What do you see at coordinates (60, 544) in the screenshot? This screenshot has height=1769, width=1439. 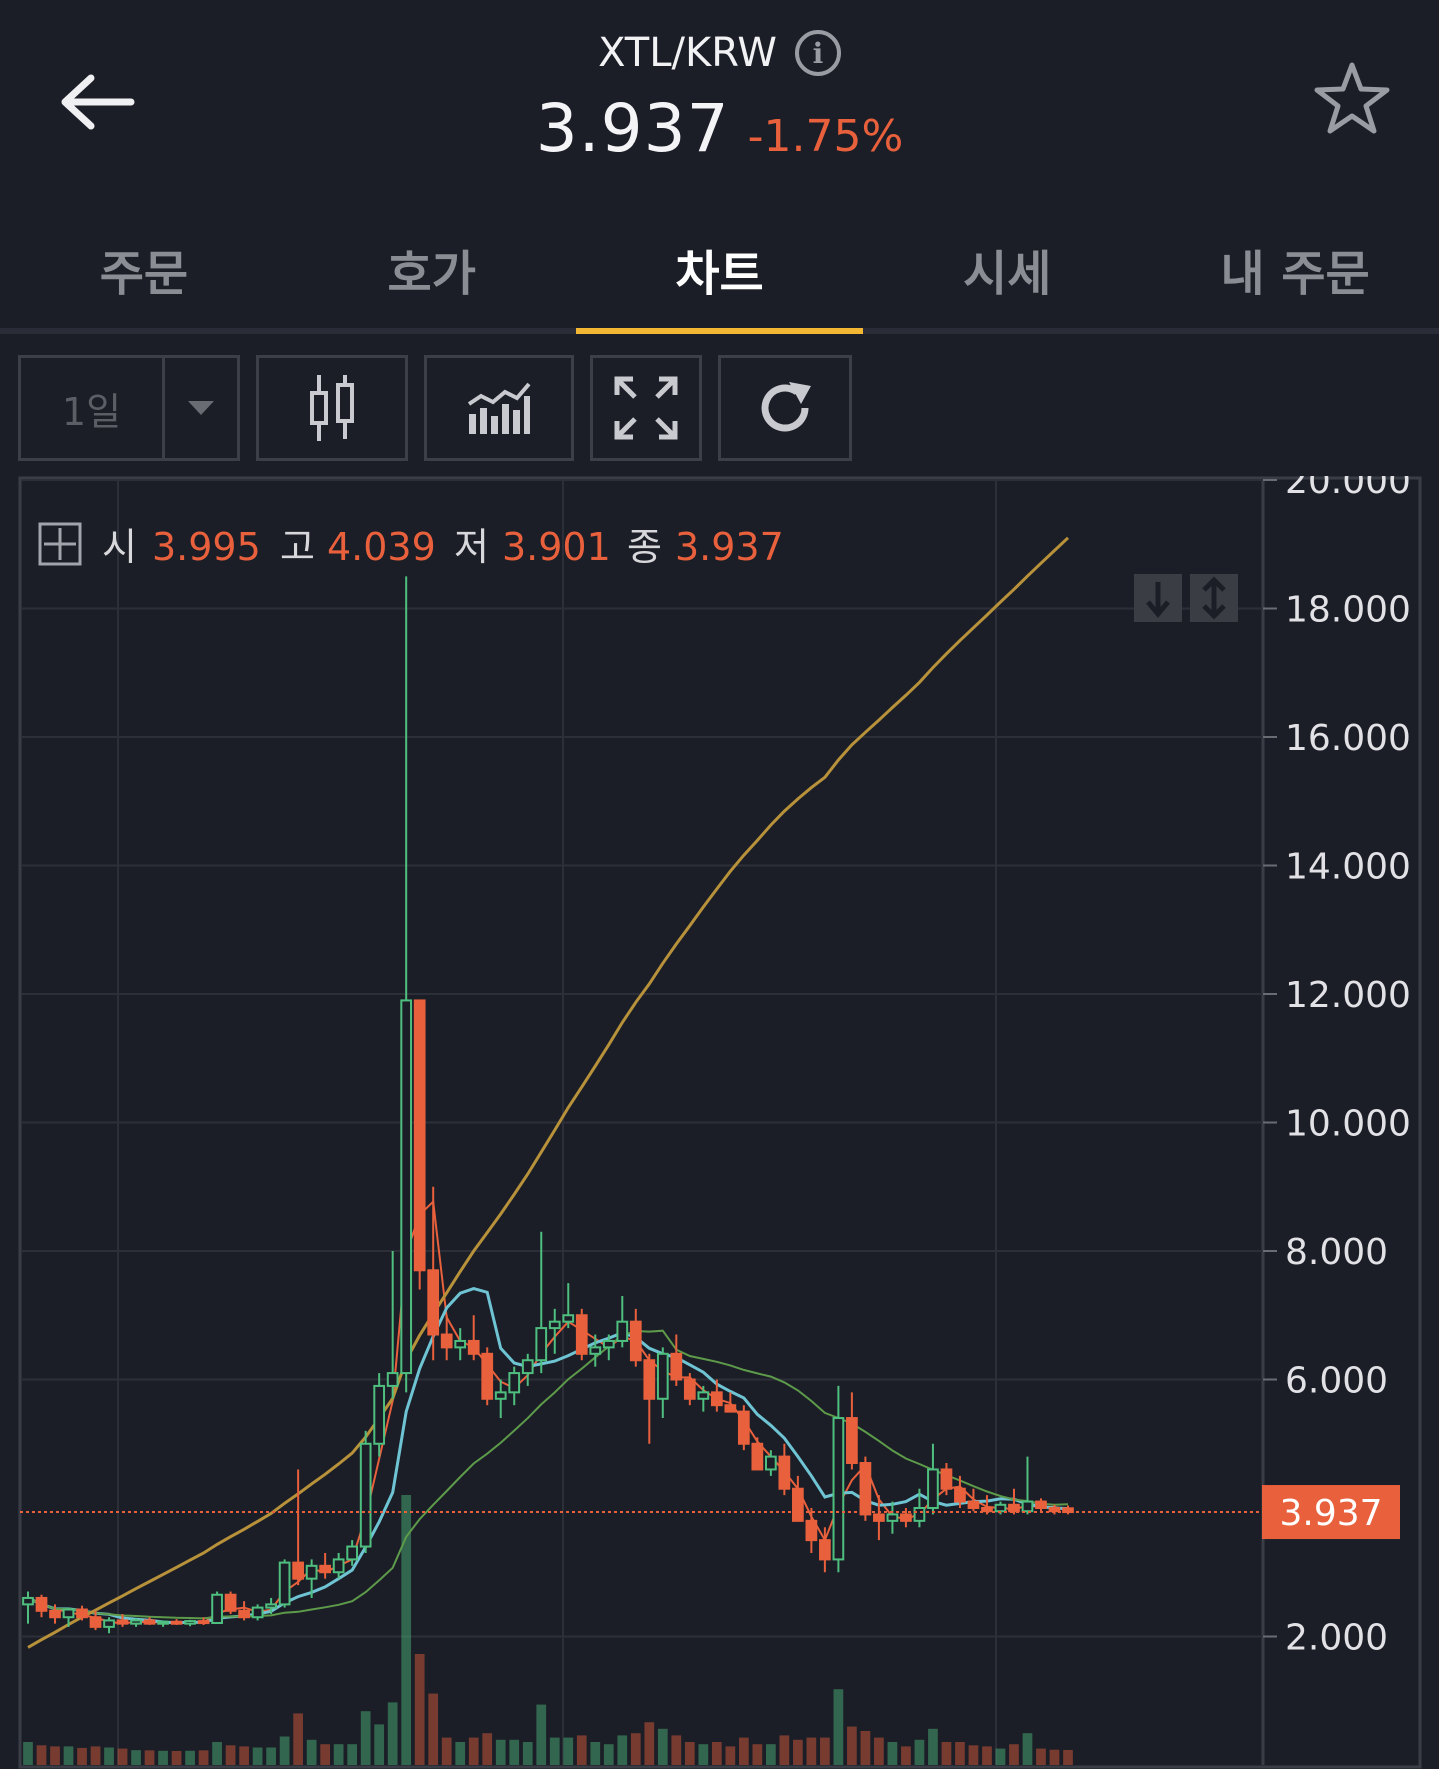 I see `legend-toggle-icon` at bounding box center [60, 544].